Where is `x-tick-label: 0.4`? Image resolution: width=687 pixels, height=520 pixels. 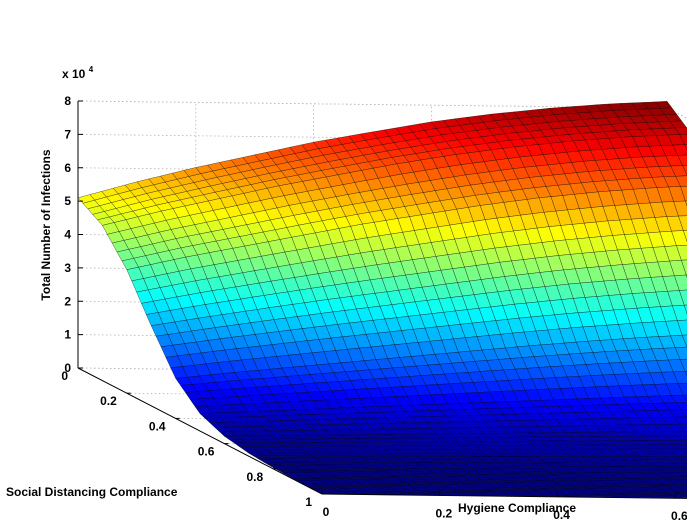
x-tick-label: 0.4 is located at coordinates (157, 426).